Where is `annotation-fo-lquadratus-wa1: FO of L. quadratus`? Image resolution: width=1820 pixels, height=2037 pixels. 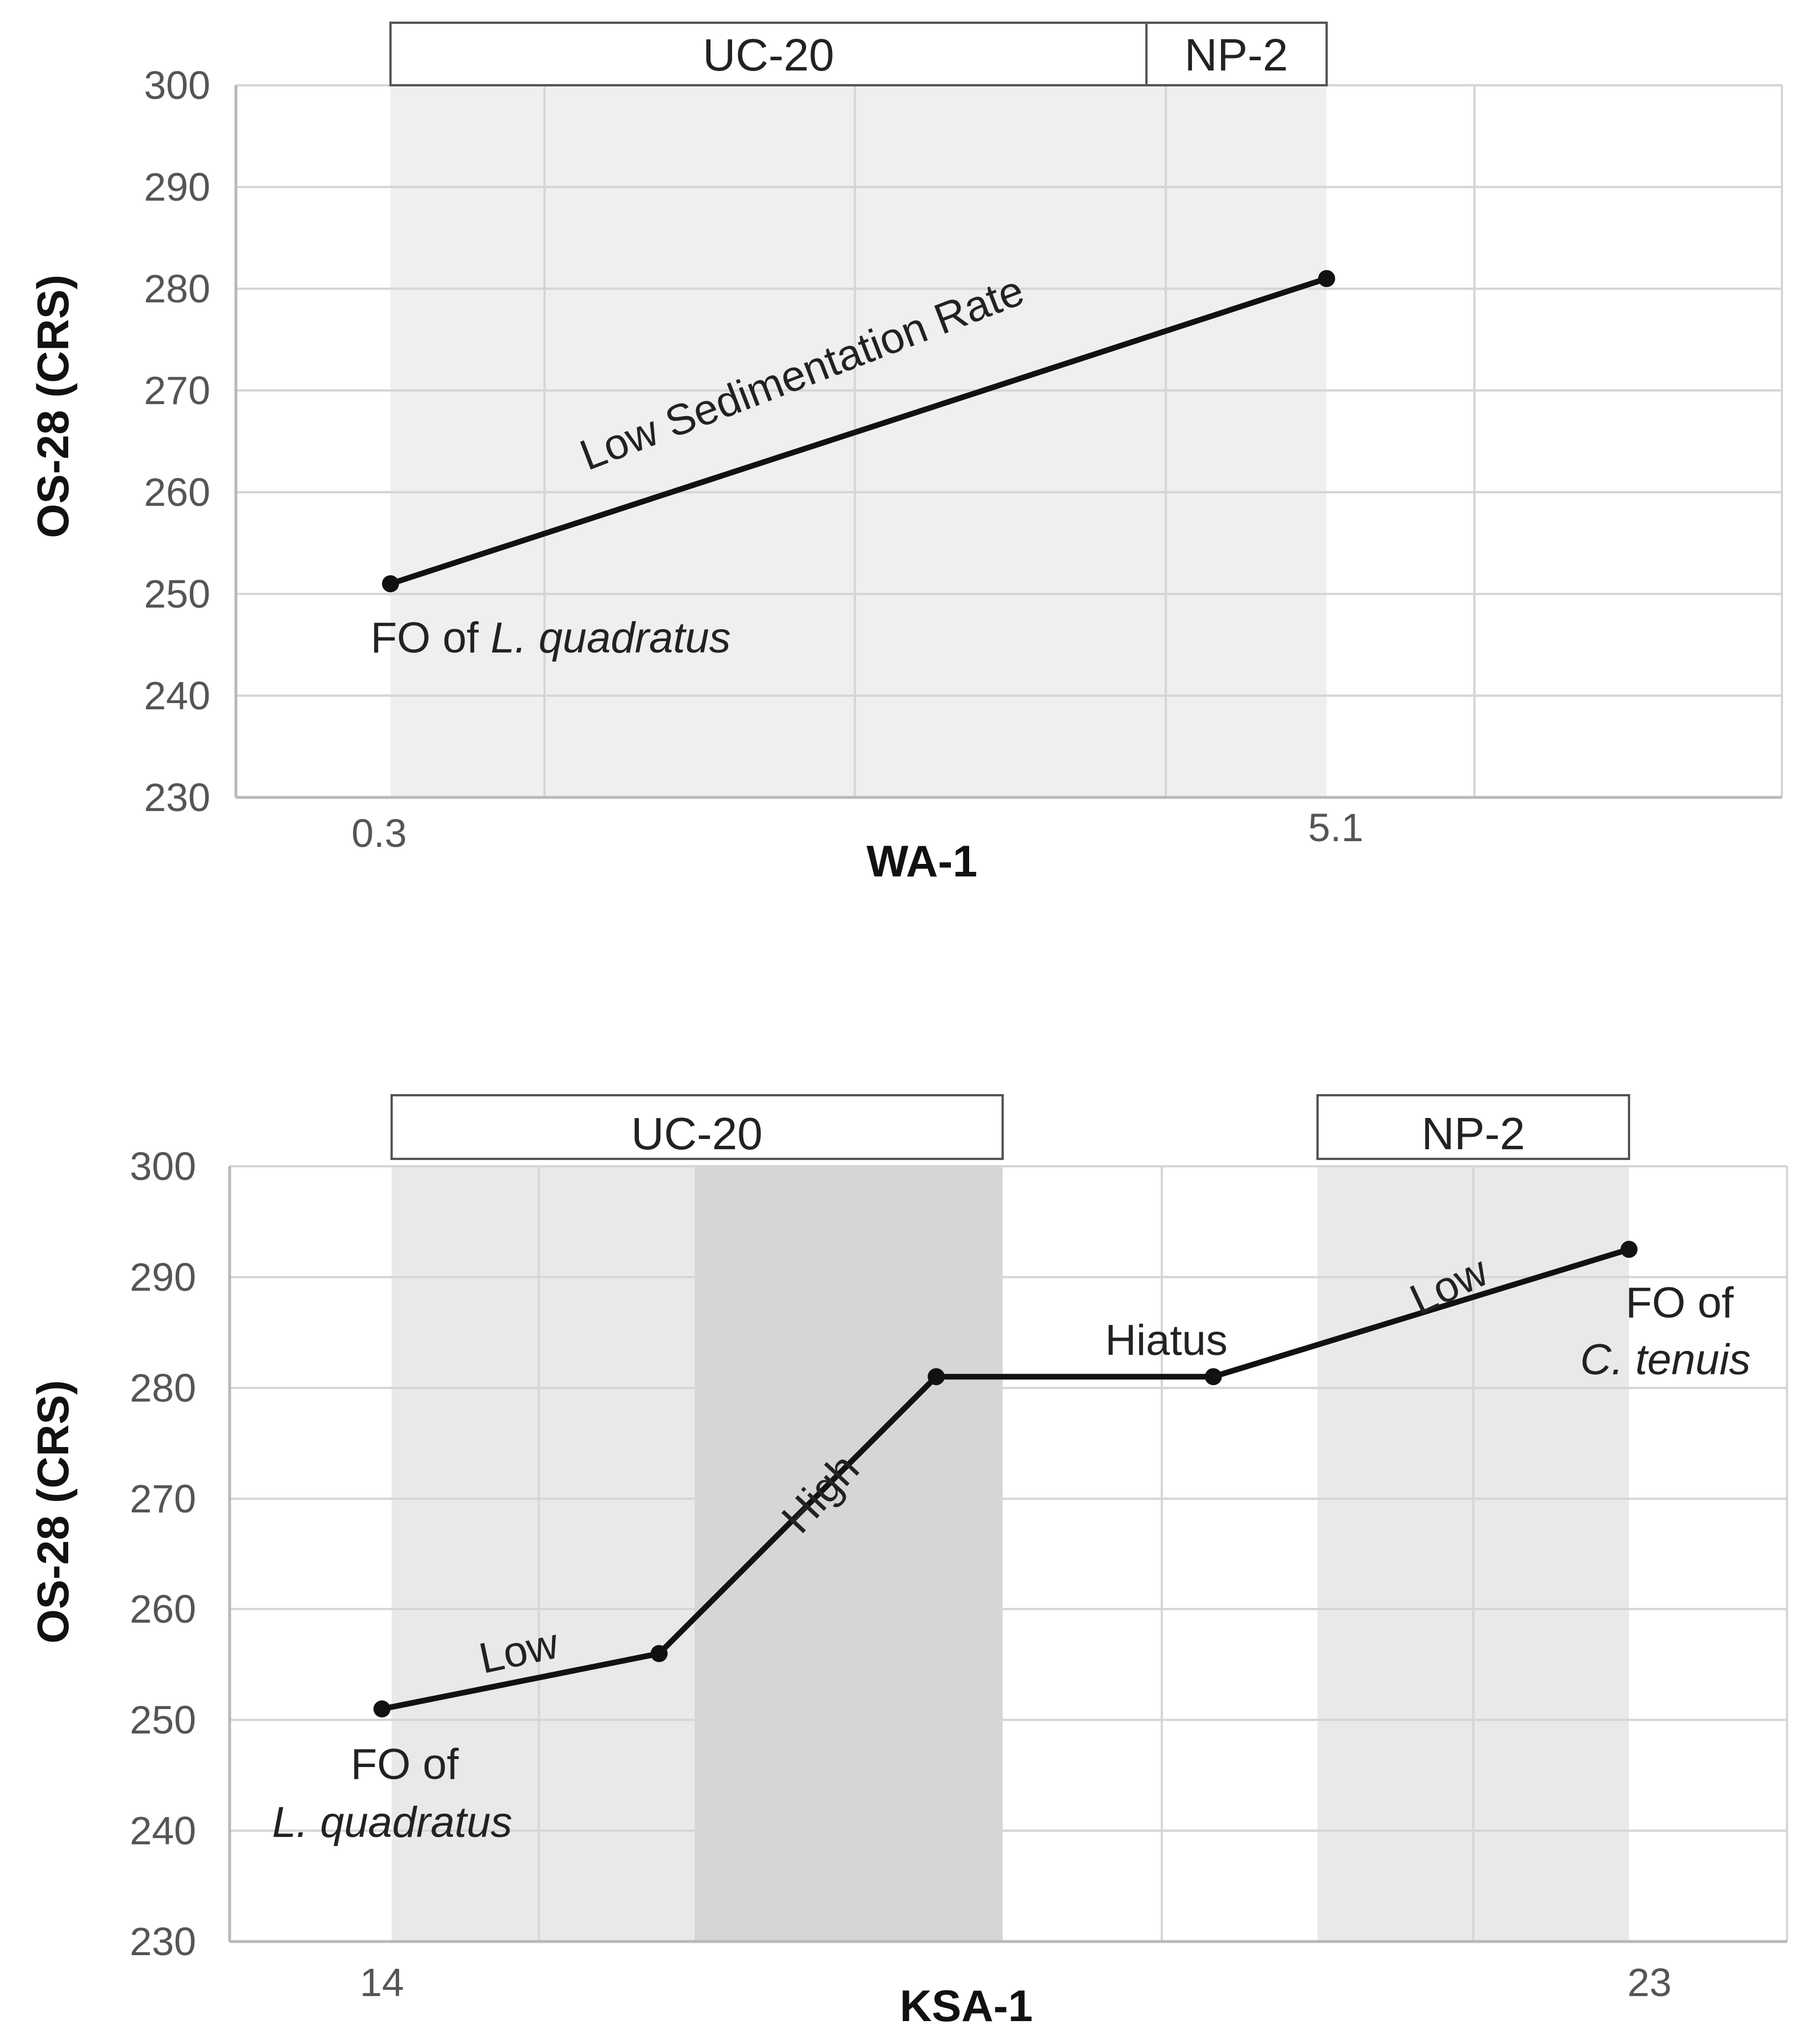
annotation-fo-lquadratus-wa1: FO of L. quadratus is located at coordinates (551, 638).